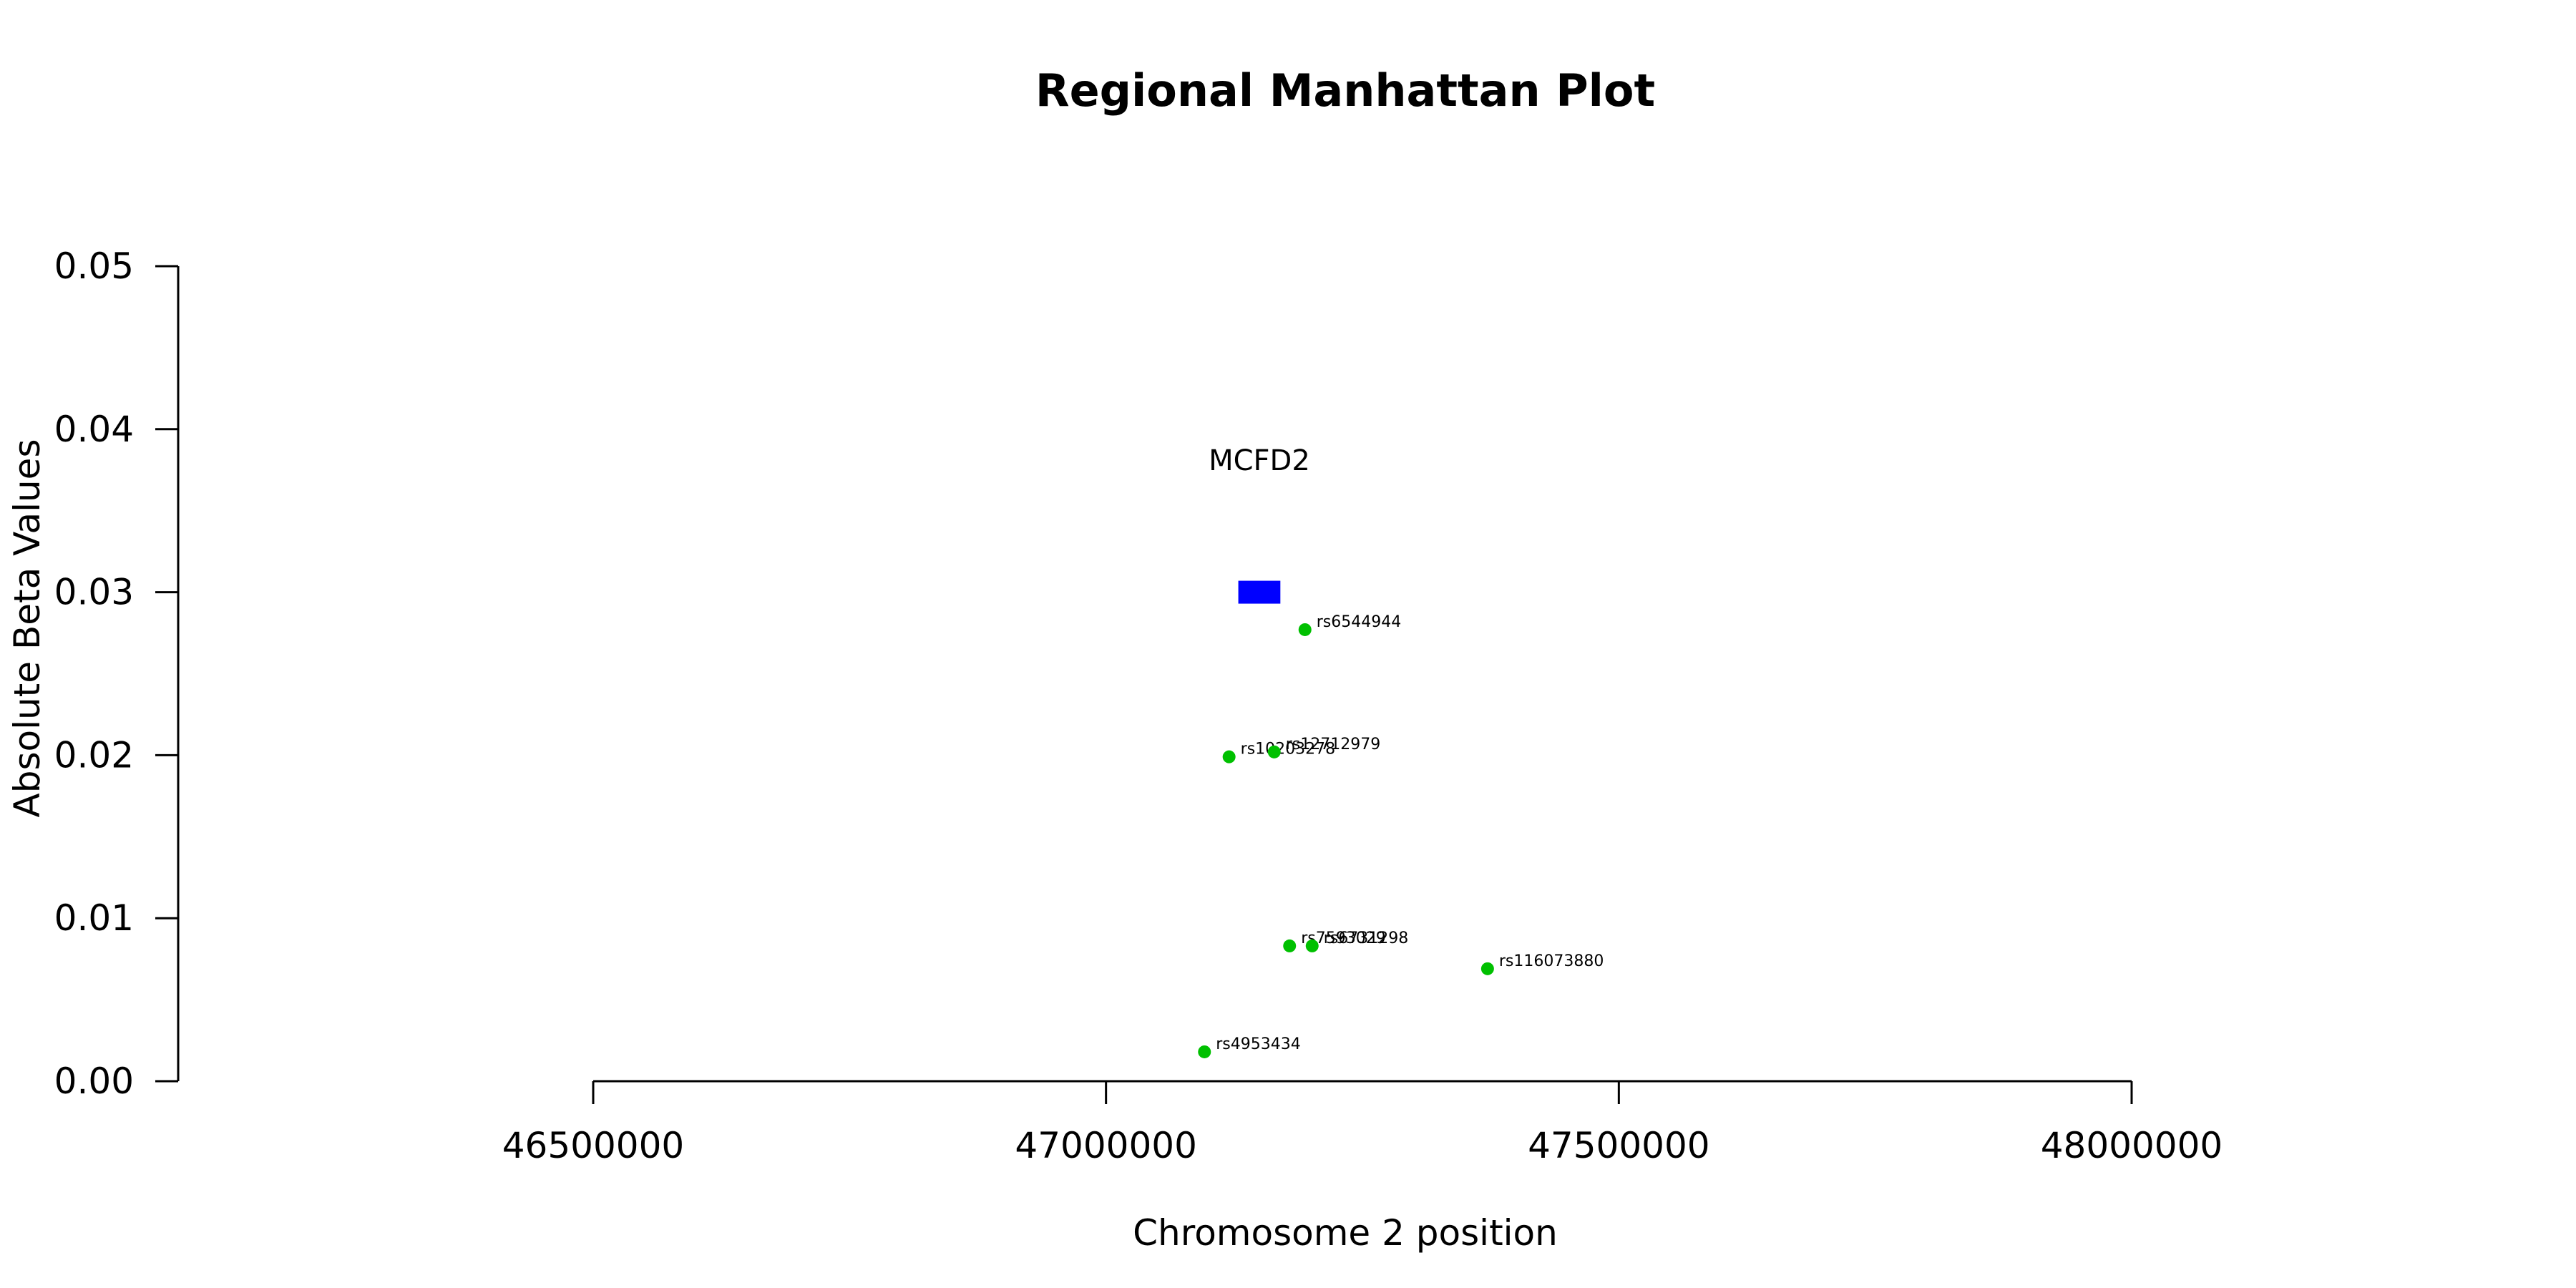 This screenshot has width=2576, height=1288. What do you see at coordinates (1288, 749) in the screenshot?
I see `snp-label: rs10203278` at bounding box center [1288, 749].